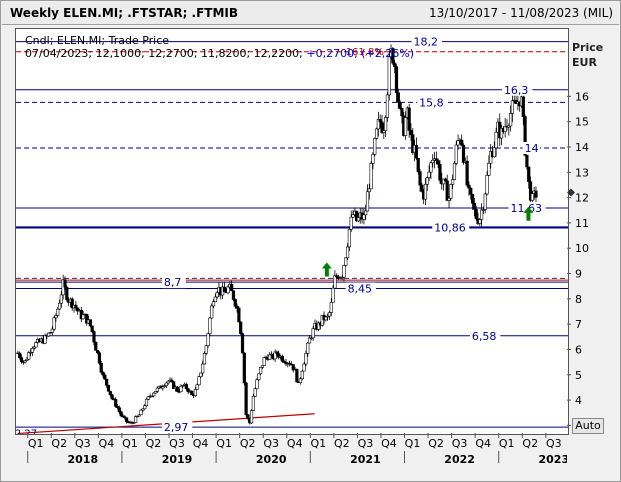 This screenshot has width=621, height=482. I want to click on y-tick-label: 11, so click(582, 223).